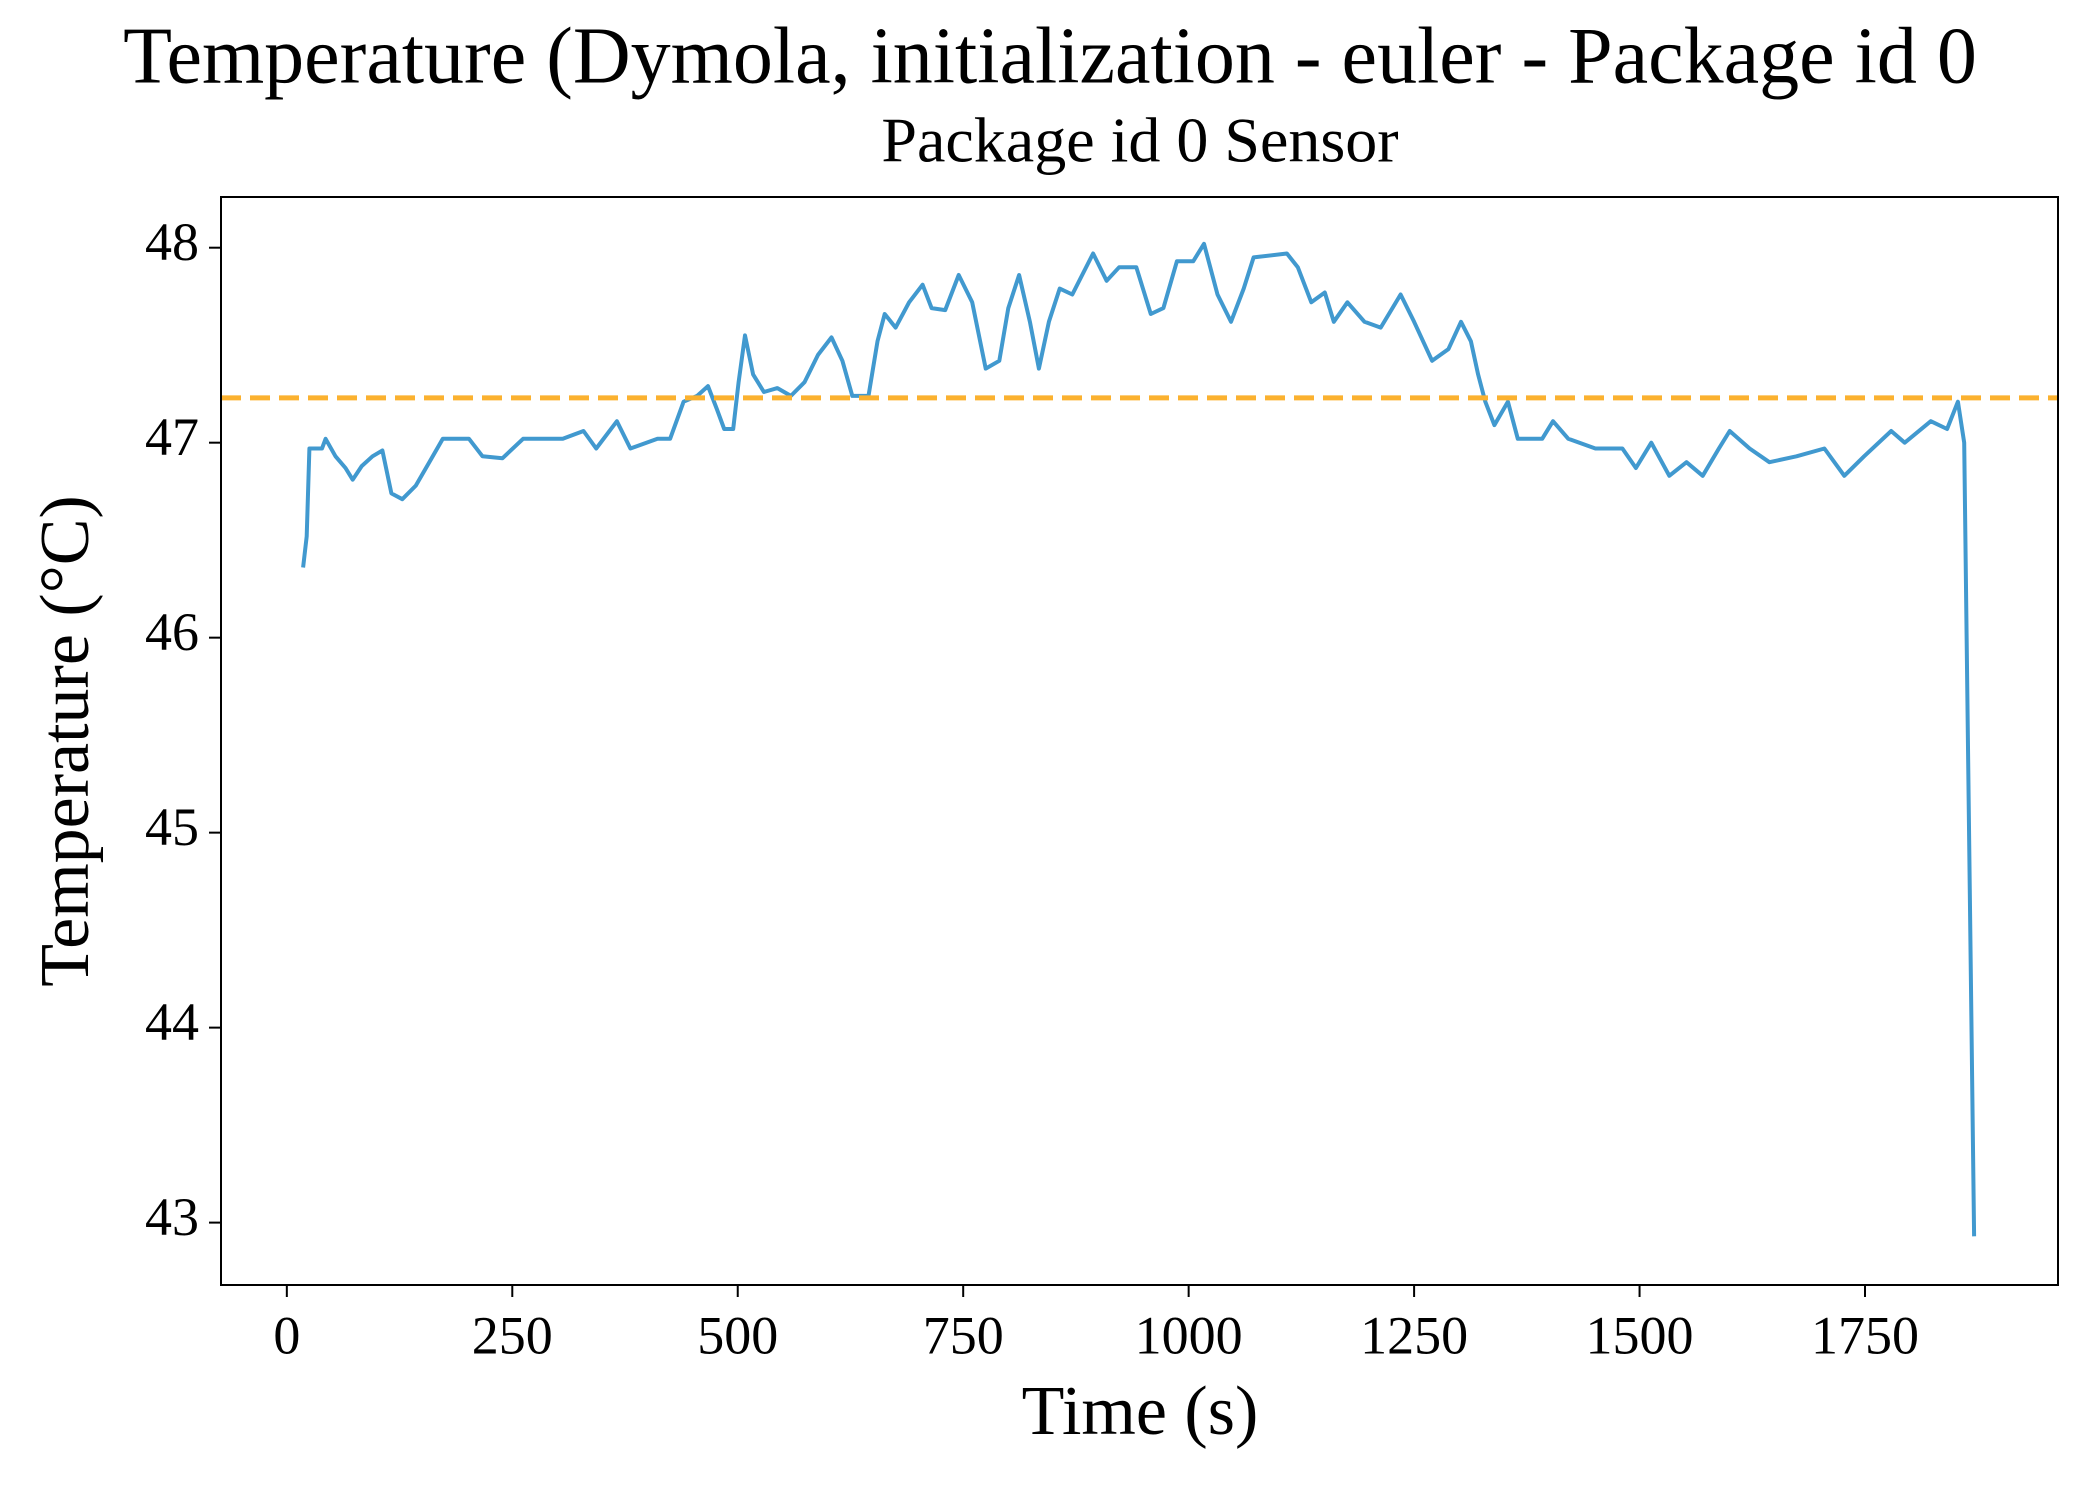 The width and height of the screenshot is (2100, 1500). What do you see at coordinates (963, 1335) in the screenshot?
I see `x-tick-label: 750` at bounding box center [963, 1335].